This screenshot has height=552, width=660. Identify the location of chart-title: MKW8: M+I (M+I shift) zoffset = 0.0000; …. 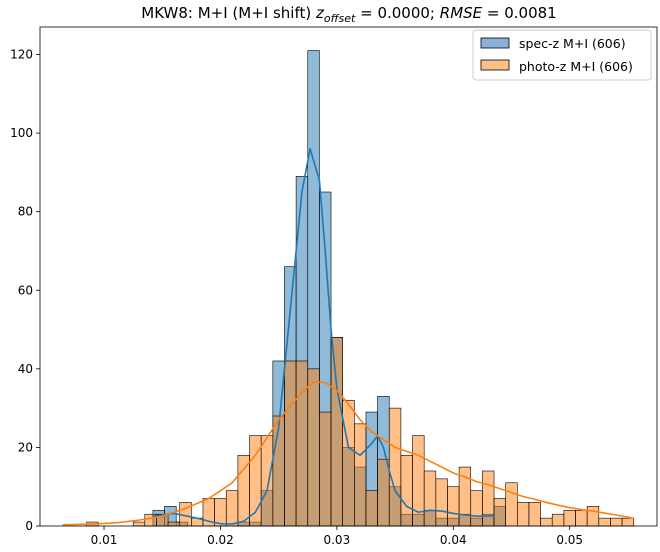
(348, 14).